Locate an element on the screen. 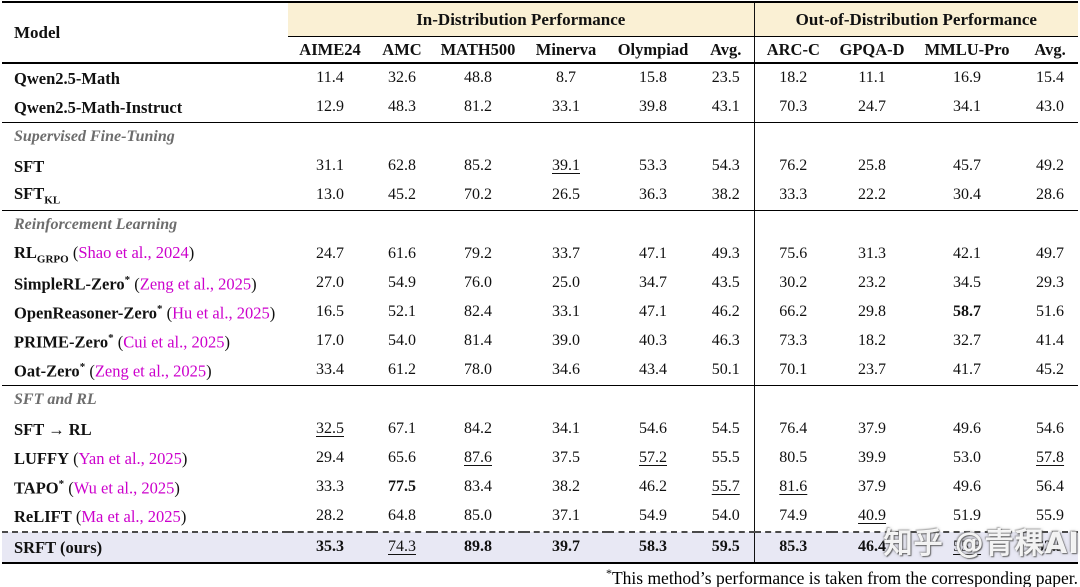 Image resolution: width=1080 pixels, height=587 pixels. benchmark-header: Avg. is located at coordinates (726, 50).